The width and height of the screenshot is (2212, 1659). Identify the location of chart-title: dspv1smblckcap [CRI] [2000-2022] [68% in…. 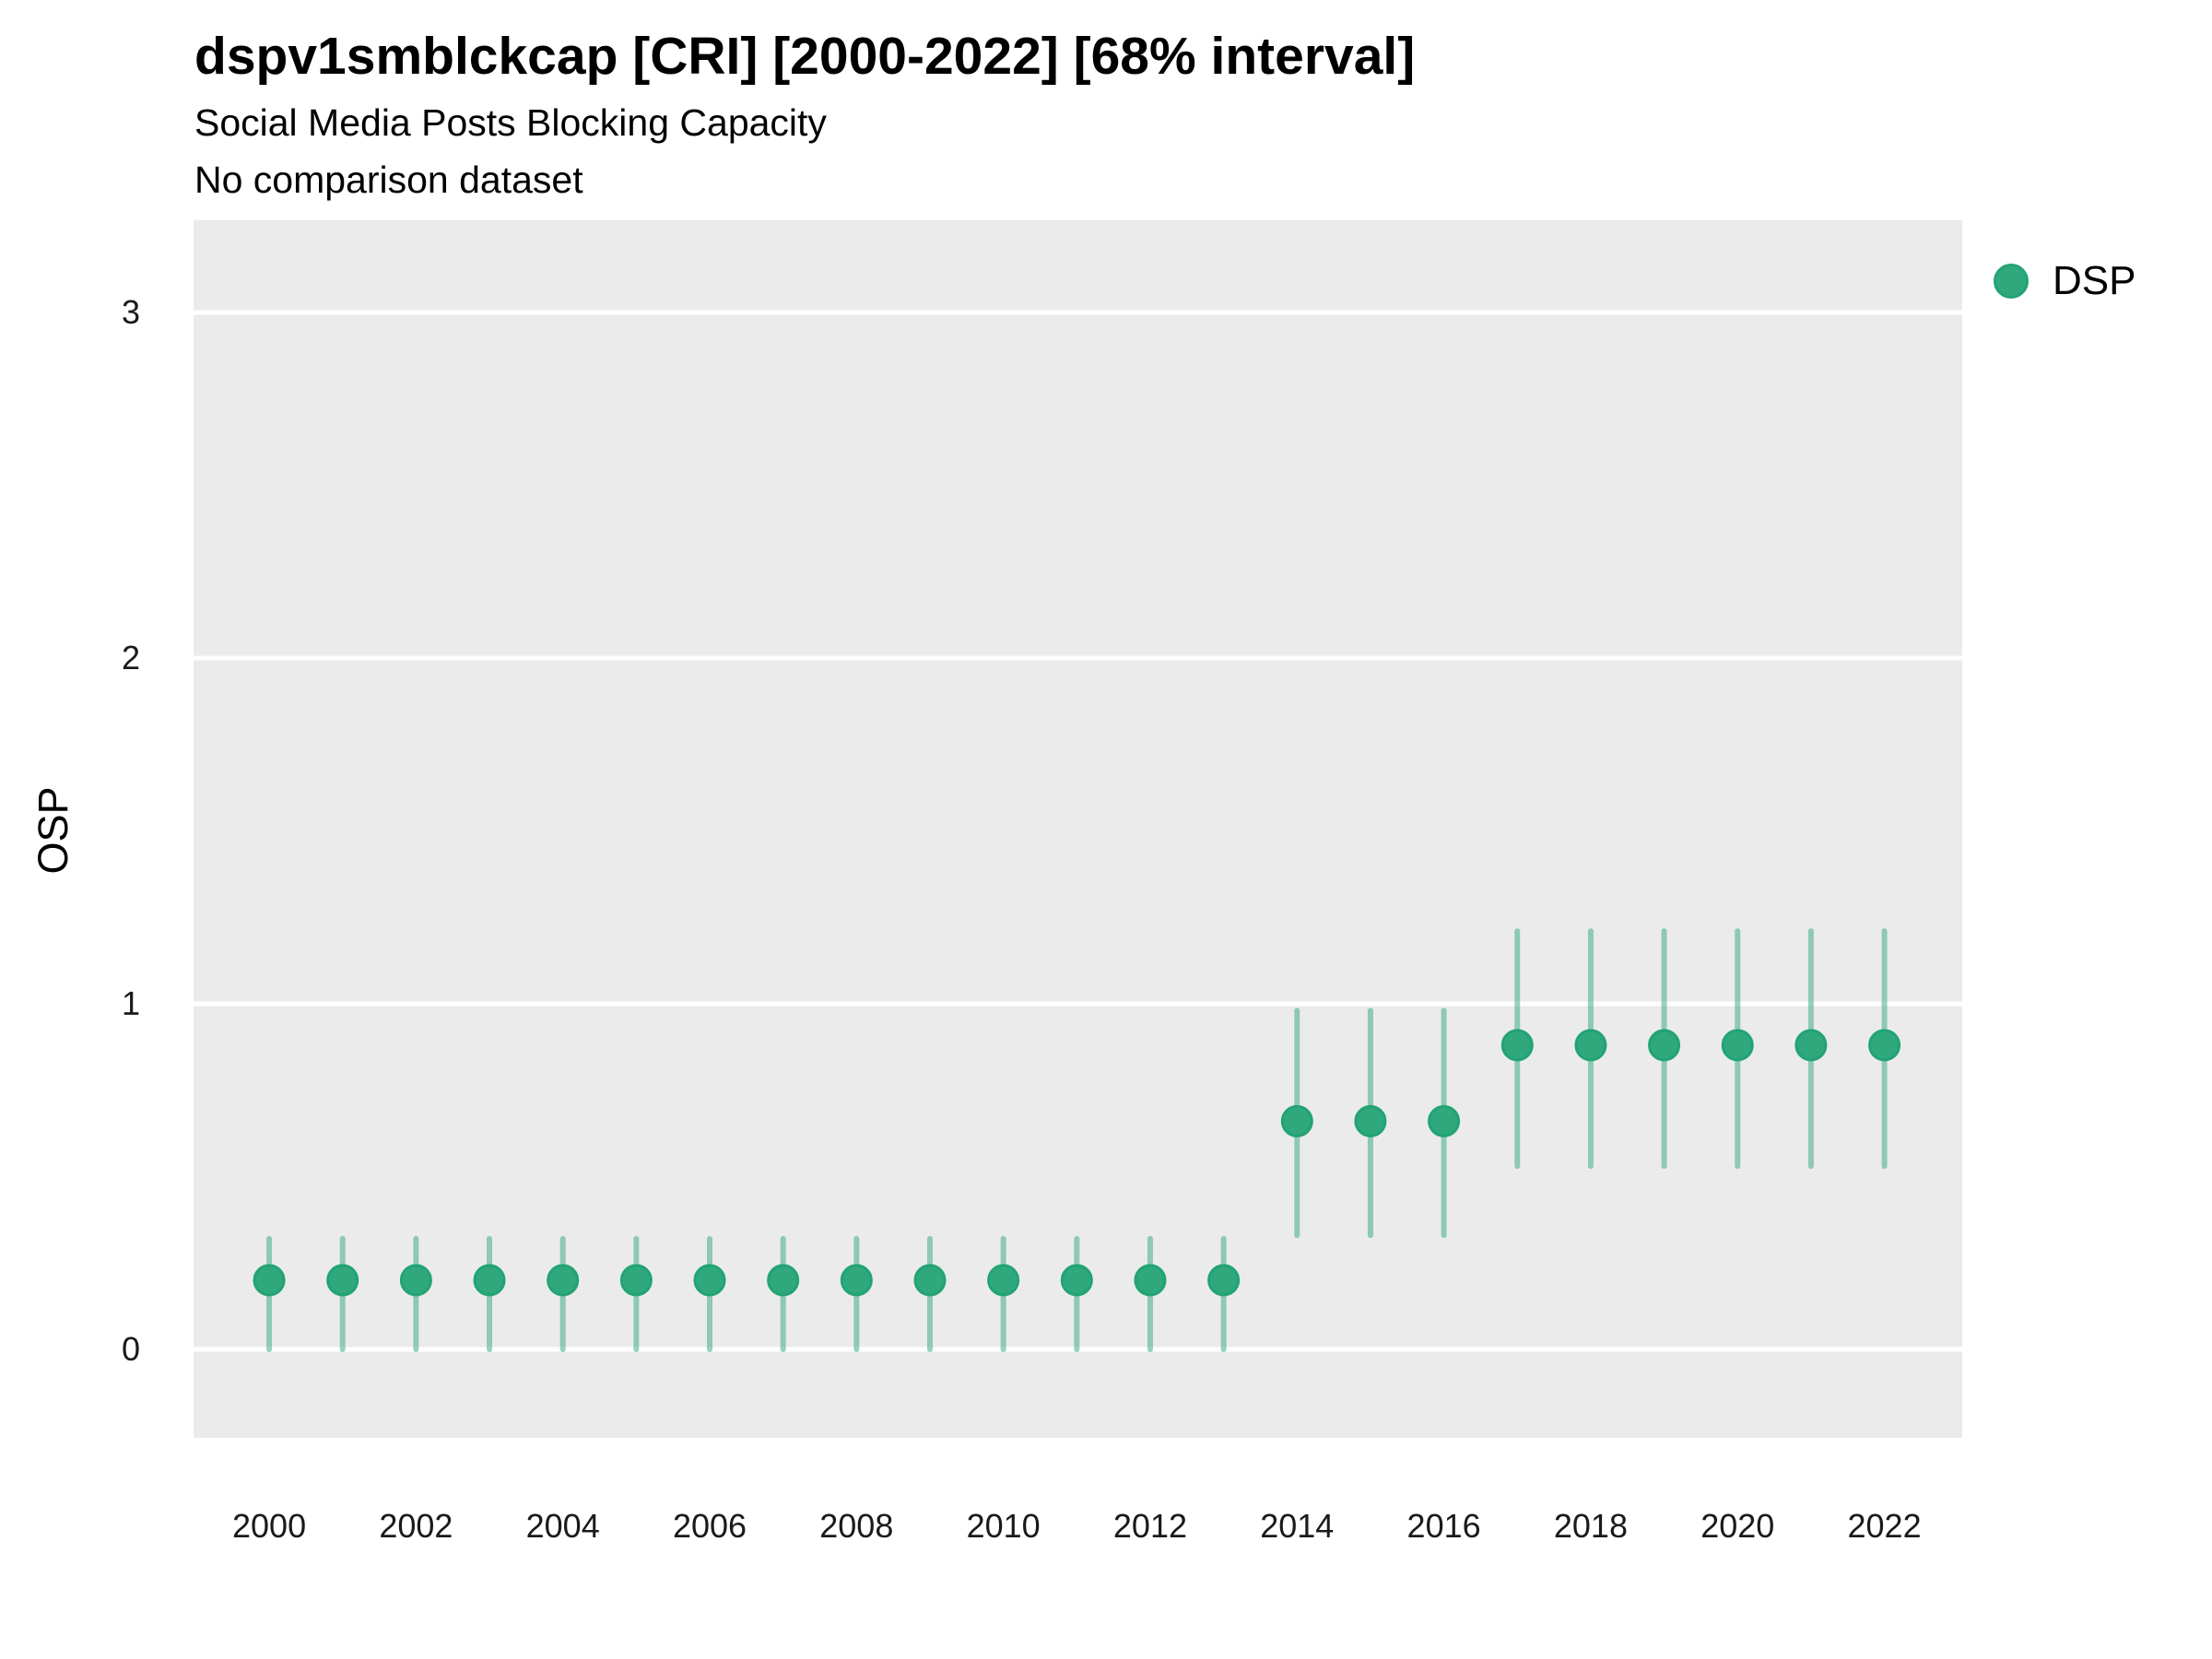
(805, 56).